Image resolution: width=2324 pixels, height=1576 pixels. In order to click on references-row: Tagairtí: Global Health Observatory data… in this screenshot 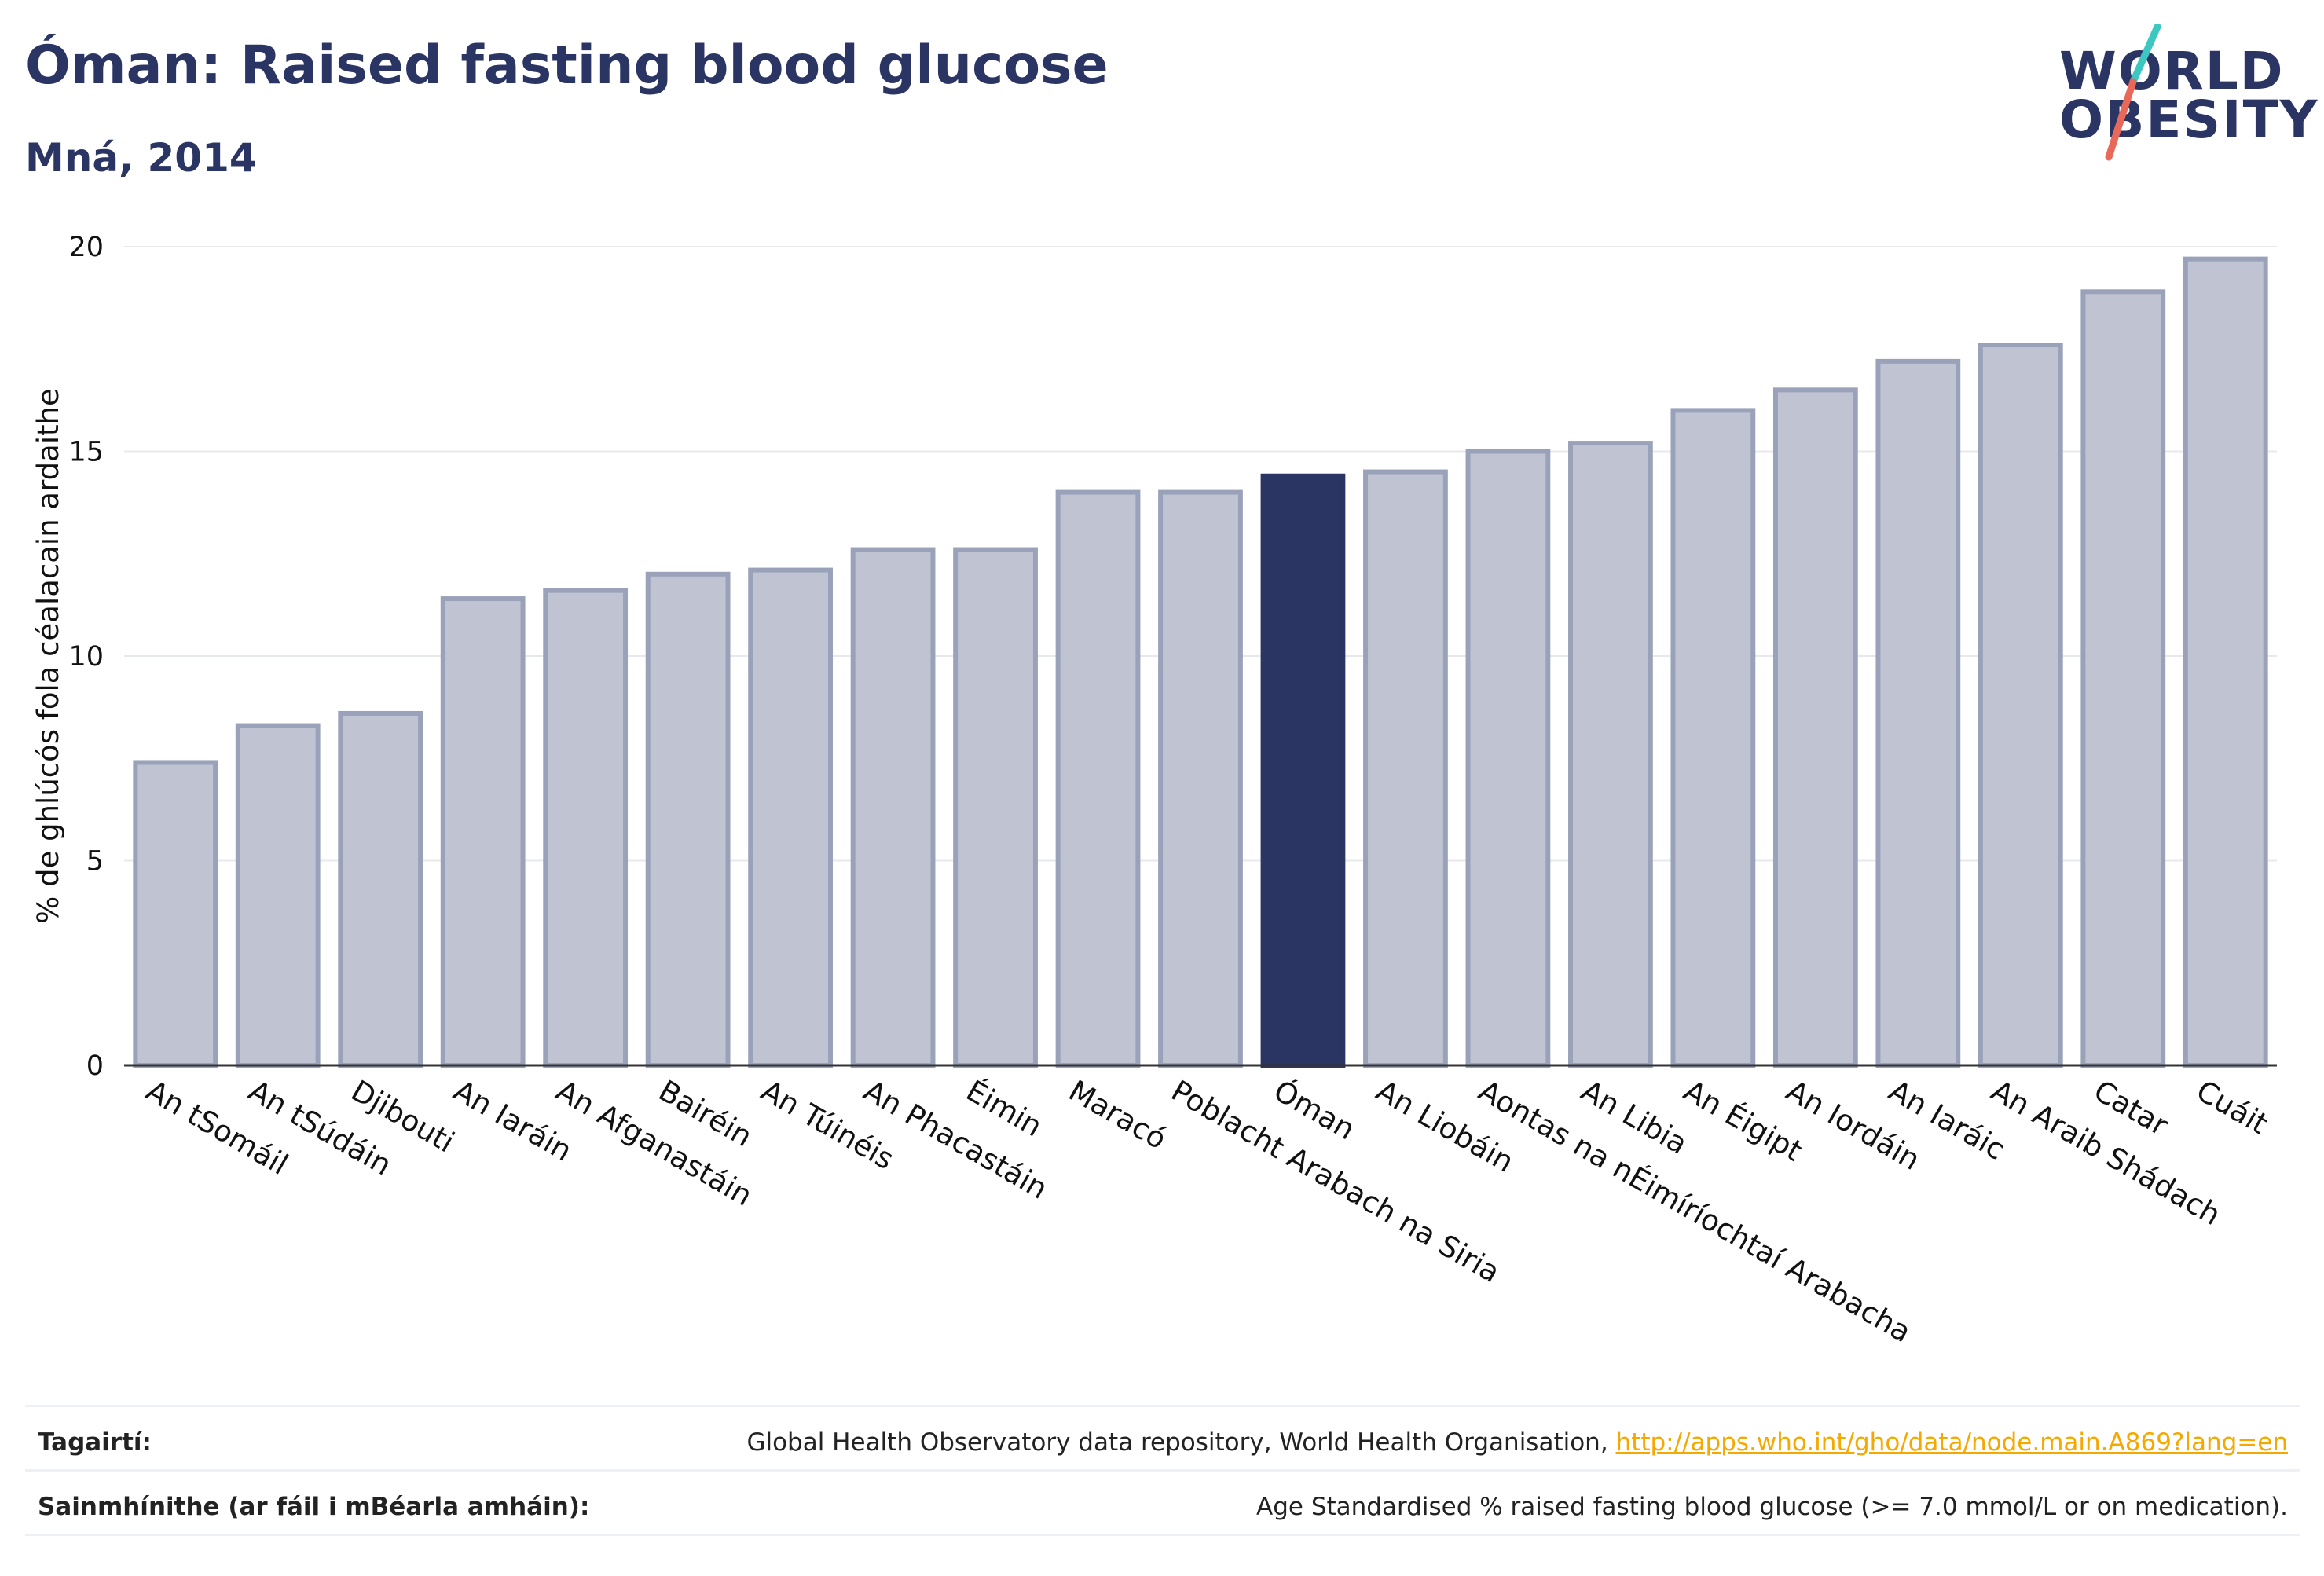, I will do `click(1163, 1442)`.